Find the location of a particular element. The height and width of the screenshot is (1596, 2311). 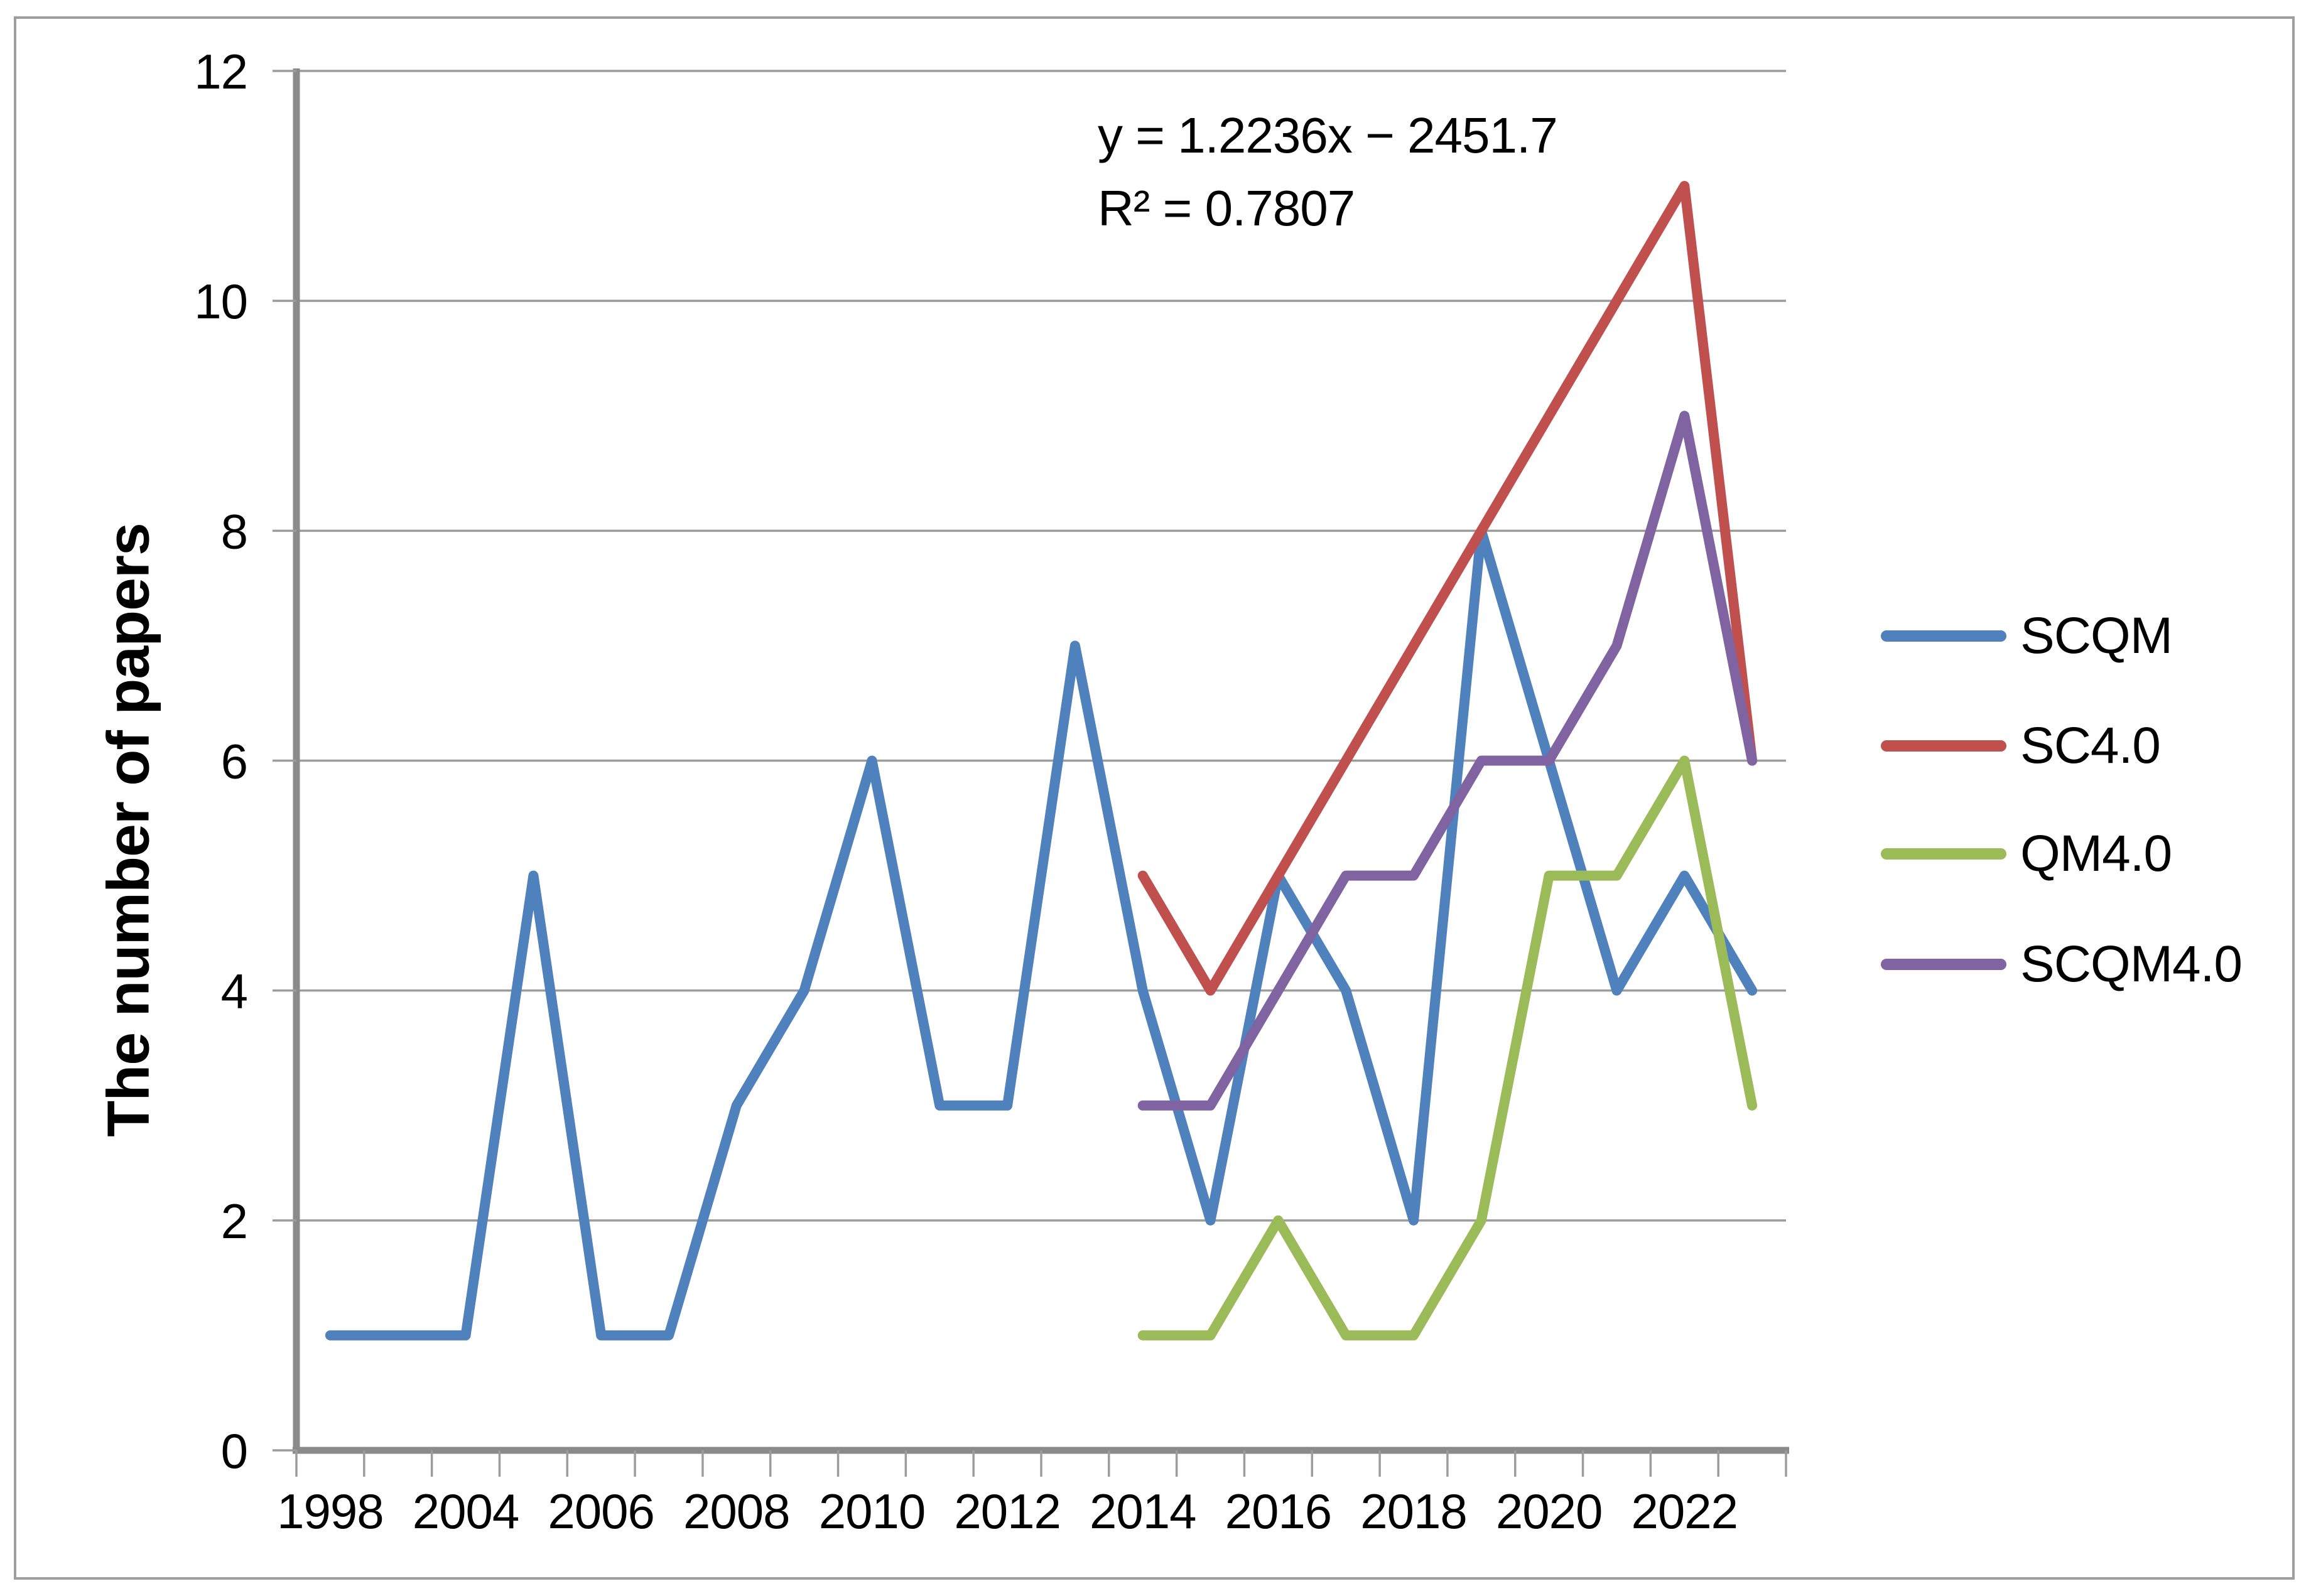

x-tick-label: 2014 is located at coordinates (1143, 1511).